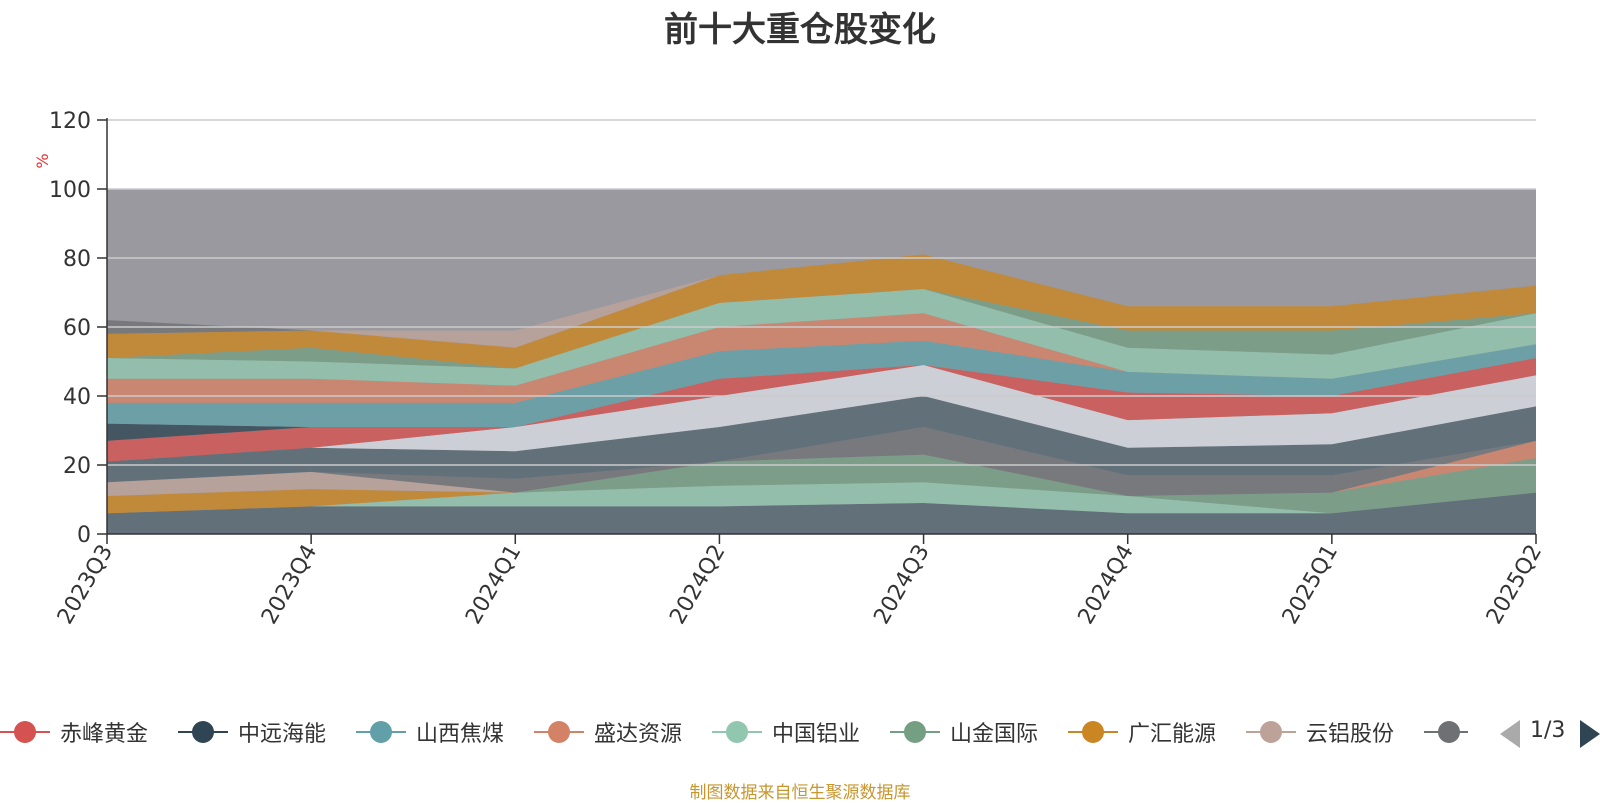 The image size is (1600, 803). I want to click on legend-item: 山西焦煤, so click(430, 732).